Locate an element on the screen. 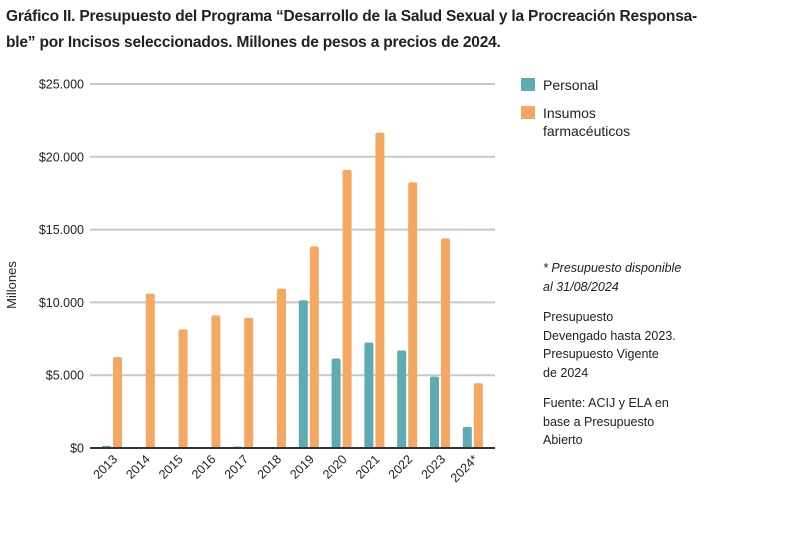 This screenshot has height=538, width=801. legend-item-insumos: Insumos farmacéuticos is located at coordinates (575, 122).